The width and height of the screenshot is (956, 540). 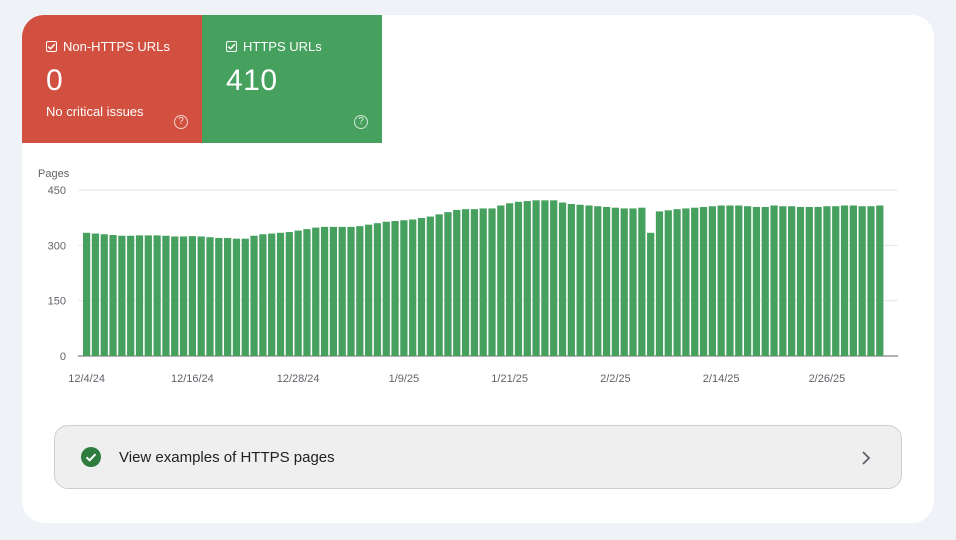 What do you see at coordinates (57, 302) in the screenshot?
I see `y-tick-label: 150` at bounding box center [57, 302].